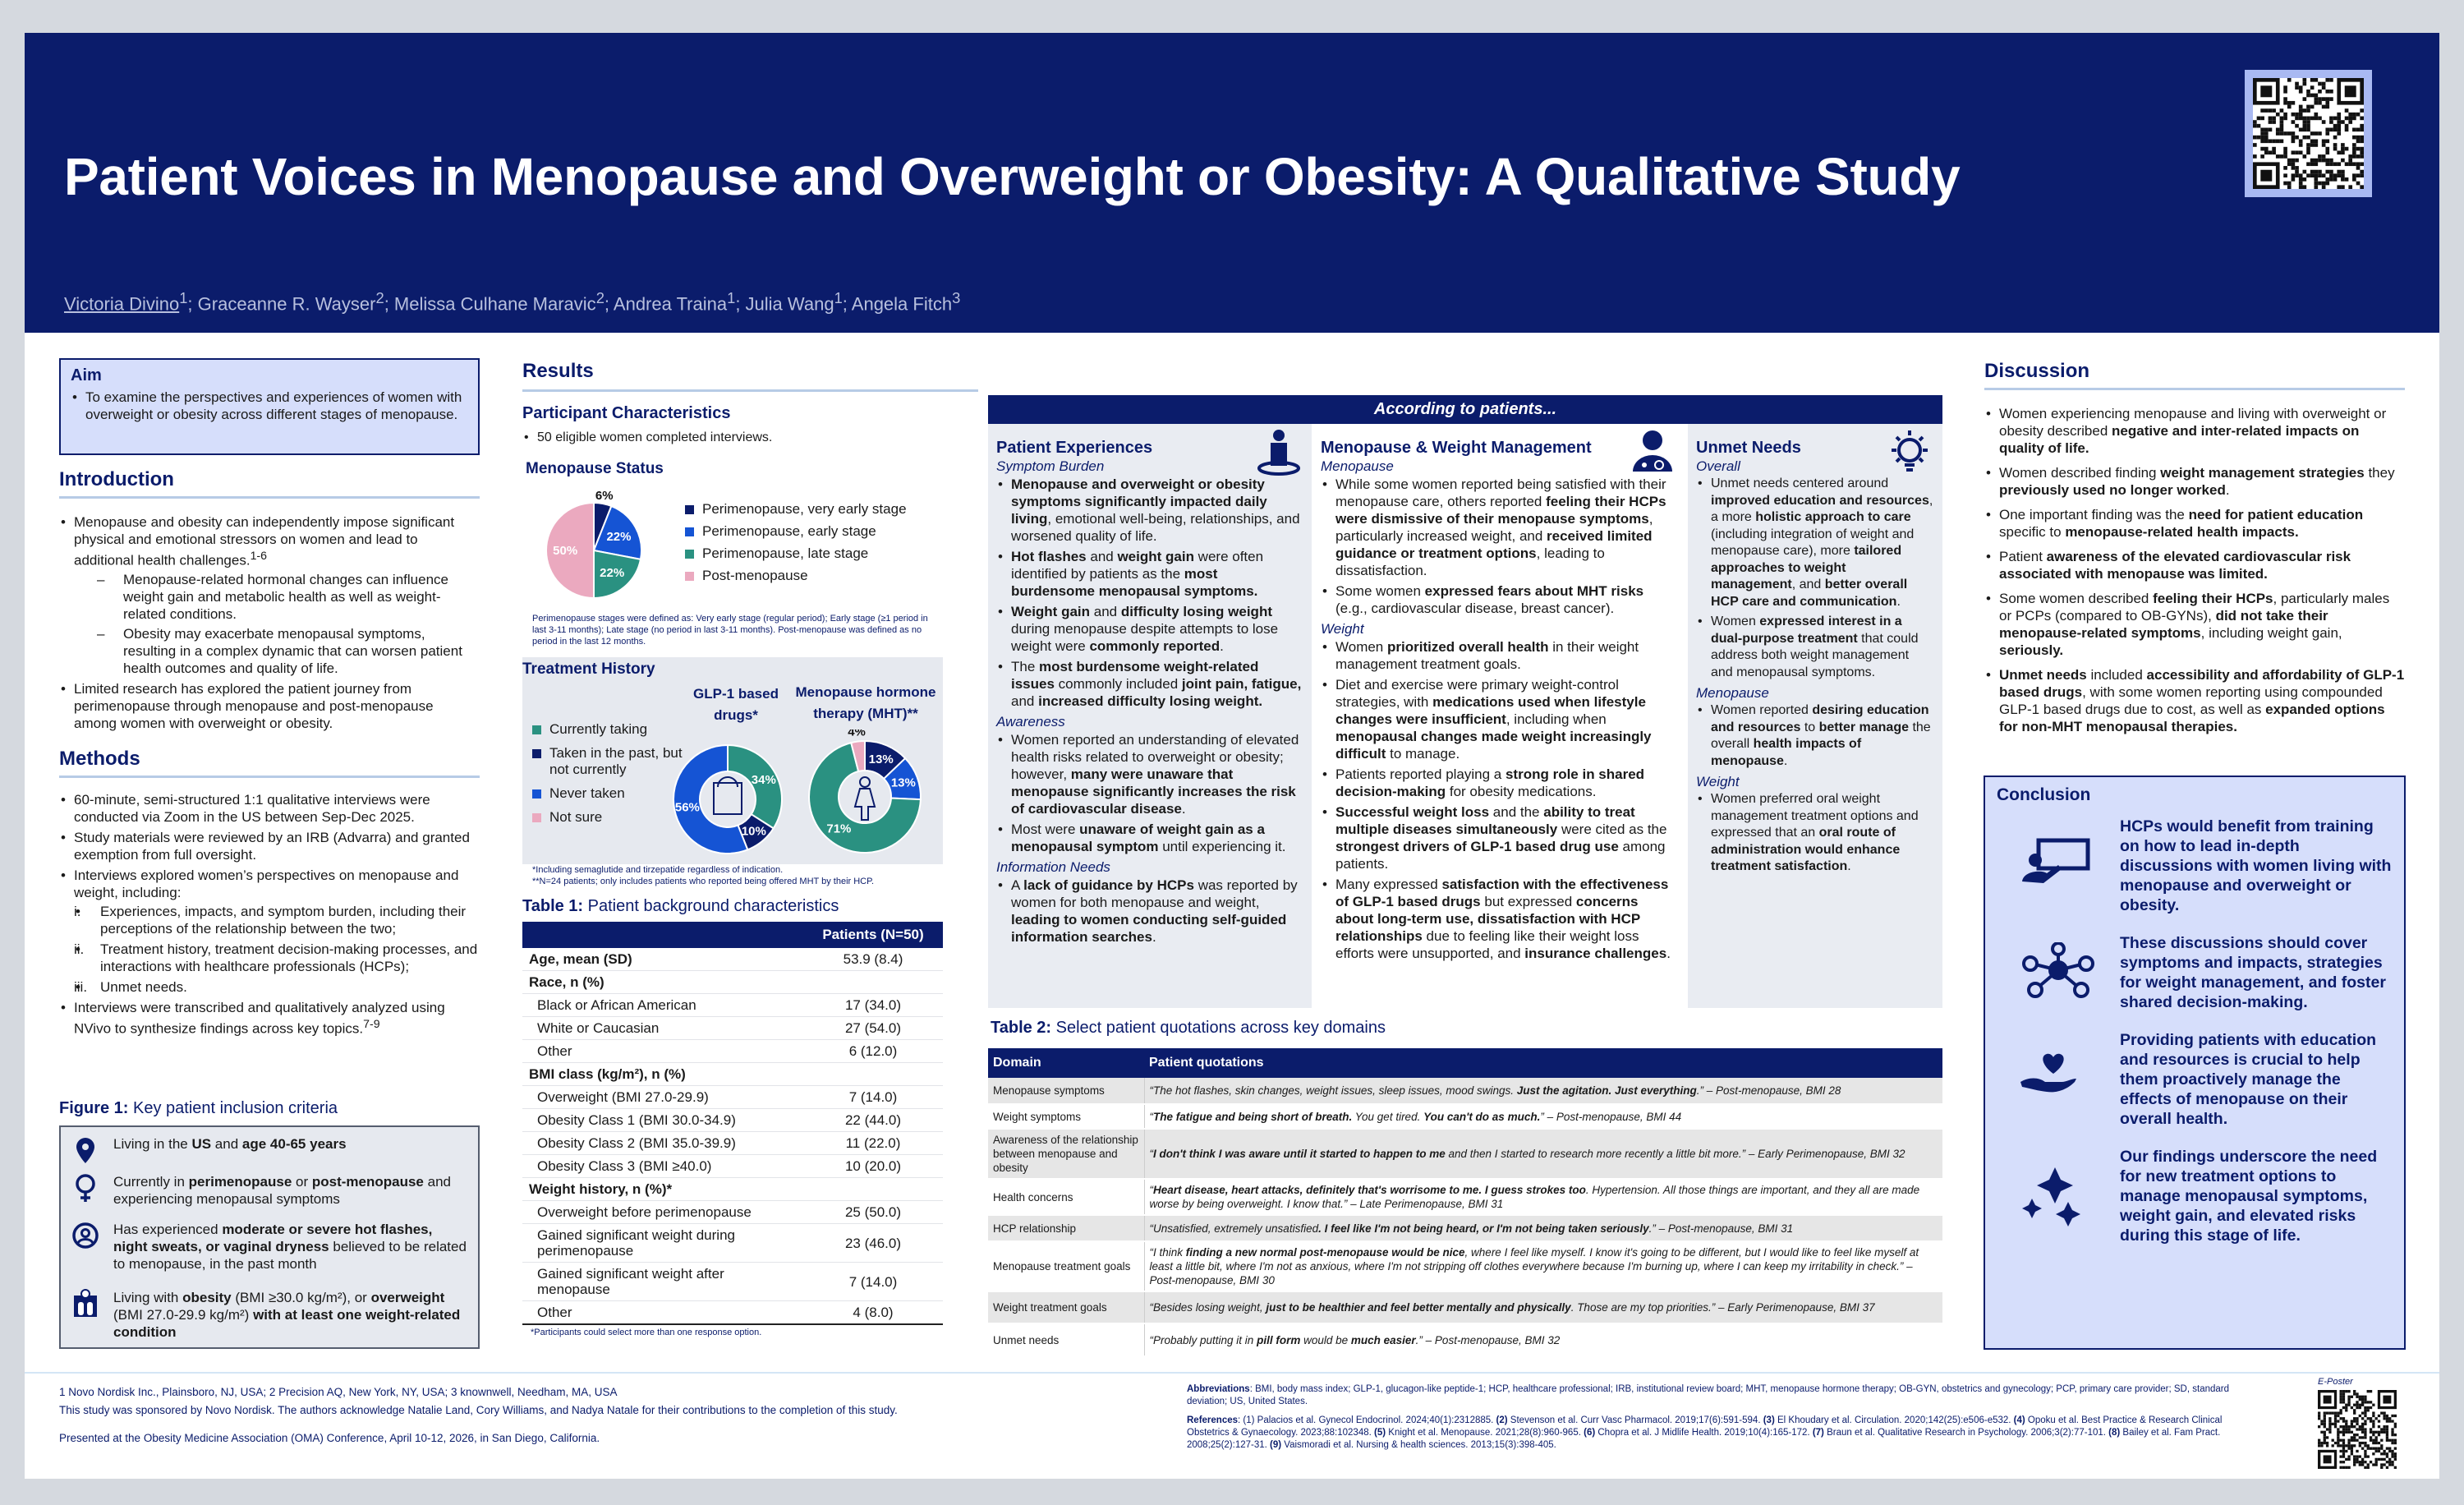  I want to click on domain-cell: Menopause treatment goals, so click(1066, 1266).